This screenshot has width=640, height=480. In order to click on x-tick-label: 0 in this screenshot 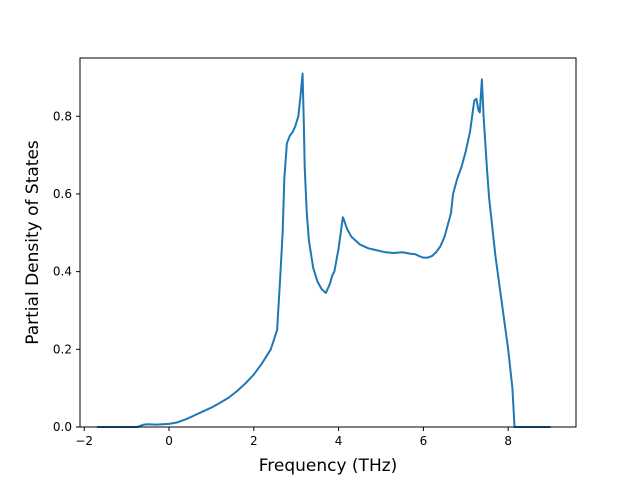, I will do `click(169, 441)`.